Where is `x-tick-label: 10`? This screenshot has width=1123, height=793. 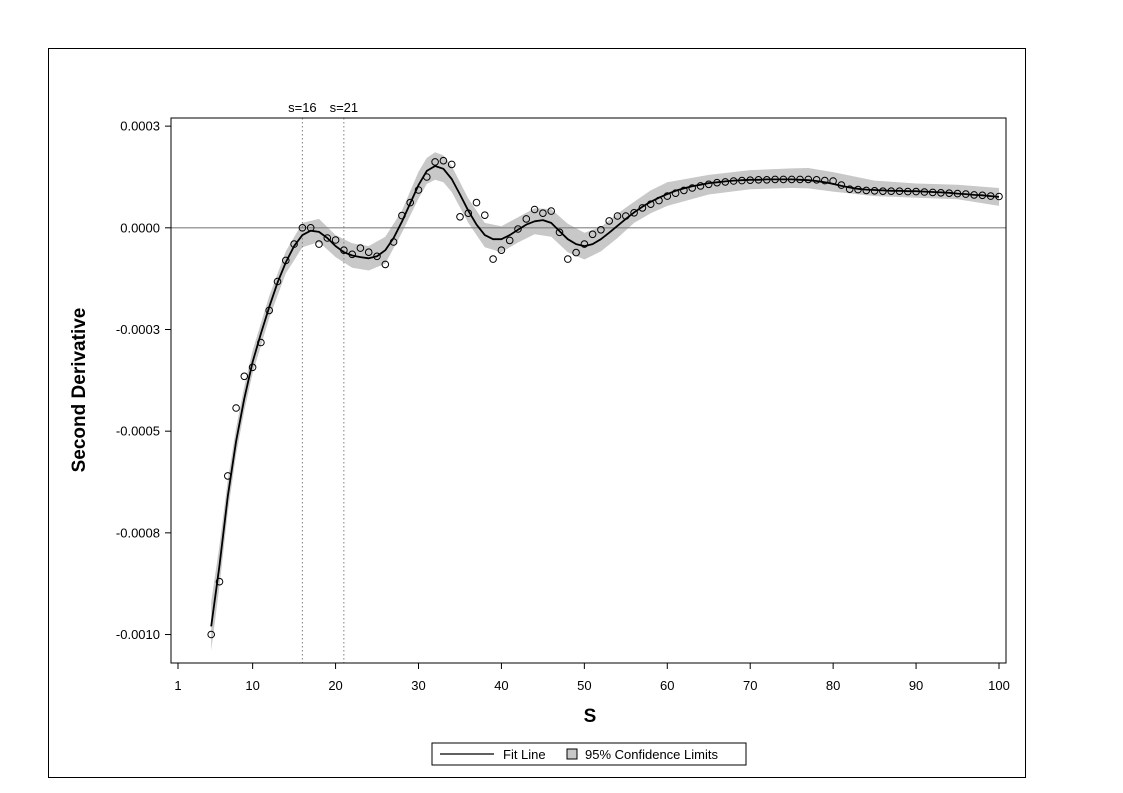 x-tick-label: 10 is located at coordinates (252, 685).